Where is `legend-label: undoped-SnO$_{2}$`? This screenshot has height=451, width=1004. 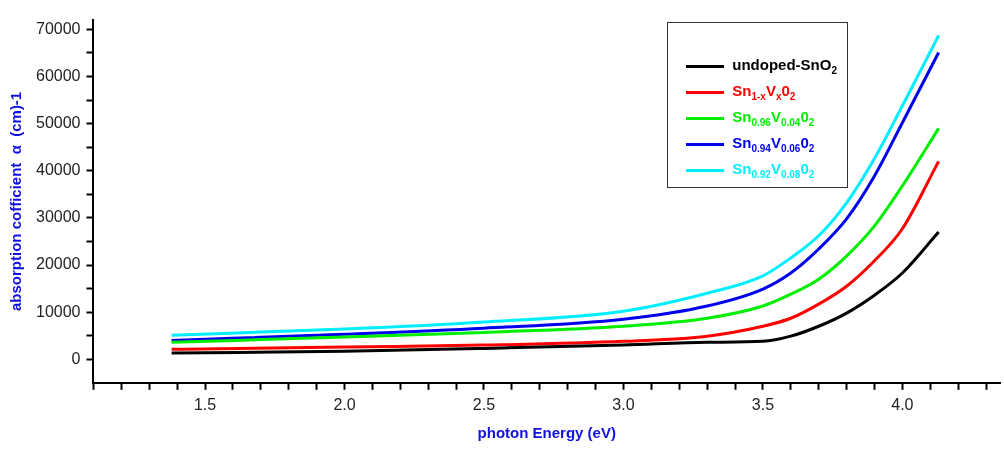
legend-label: undoped-SnO$_{2}$ is located at coordinates (784, 66).